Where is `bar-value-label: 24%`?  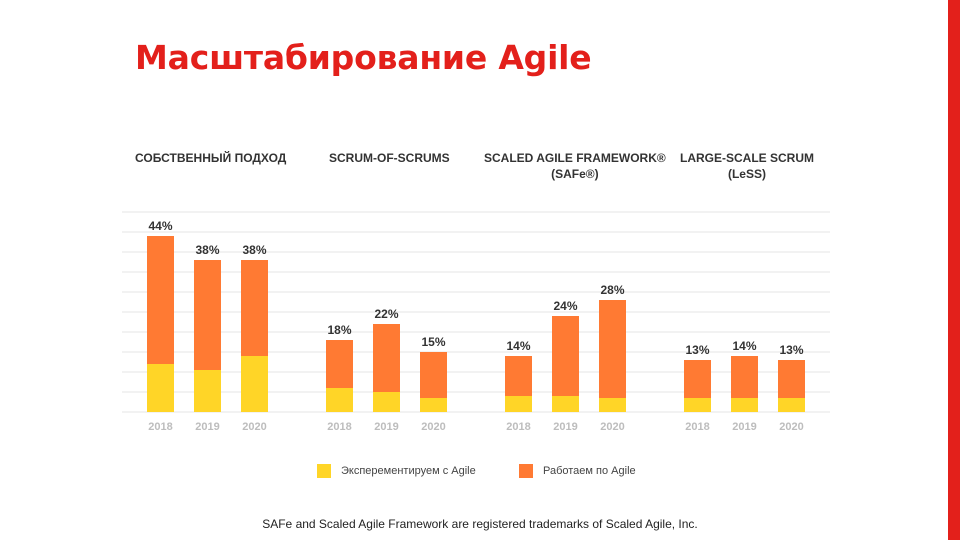
bar-value-label: 24% is located at coordinates (565, 306).